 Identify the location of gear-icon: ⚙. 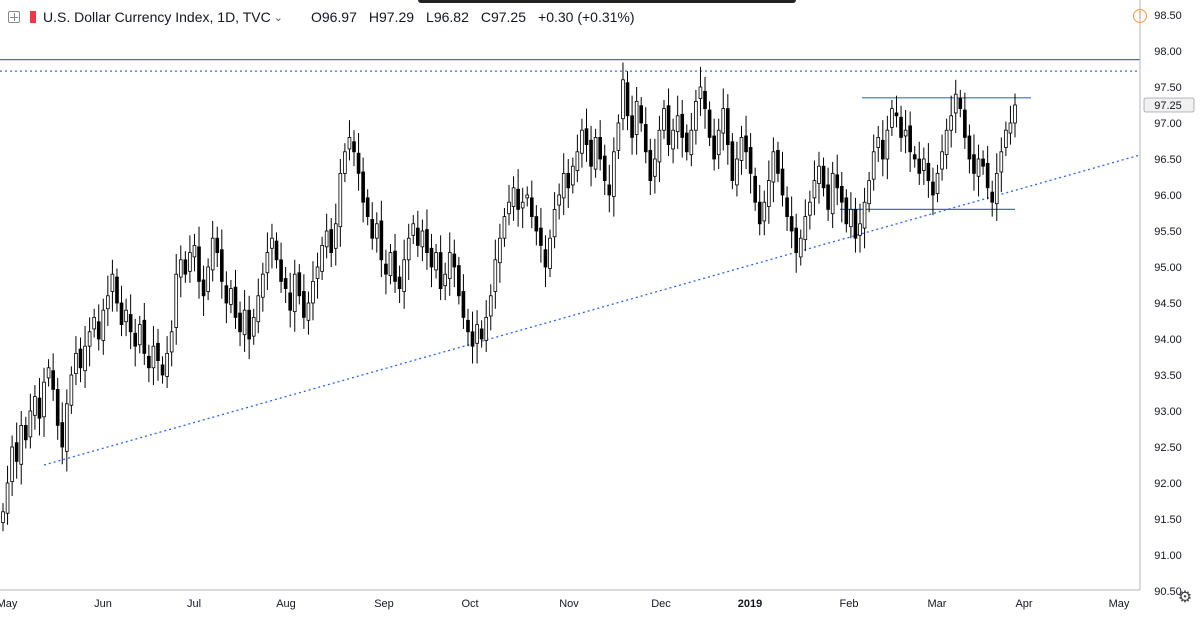
(1185, 597).